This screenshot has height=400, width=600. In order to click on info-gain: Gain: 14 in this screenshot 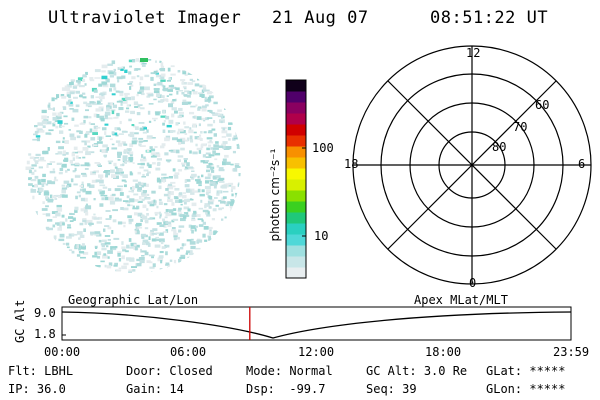, I will do `click(155, 389)`.